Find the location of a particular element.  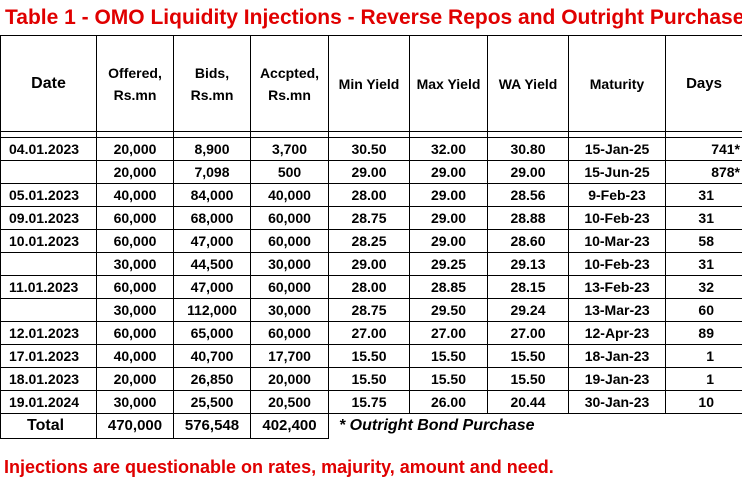

cell-days: 10 is located at coordinates (703, 402).